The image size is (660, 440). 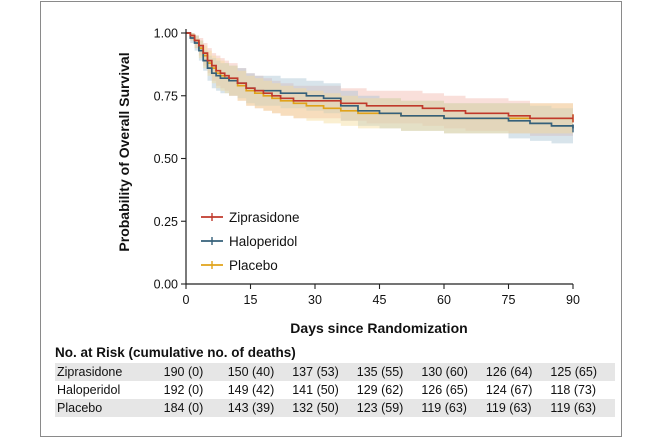 What do you see at coordinates (89, 390) in the screenshot?
I see `risk-row-label: Haloperidol` at bounding box center [89, 390].